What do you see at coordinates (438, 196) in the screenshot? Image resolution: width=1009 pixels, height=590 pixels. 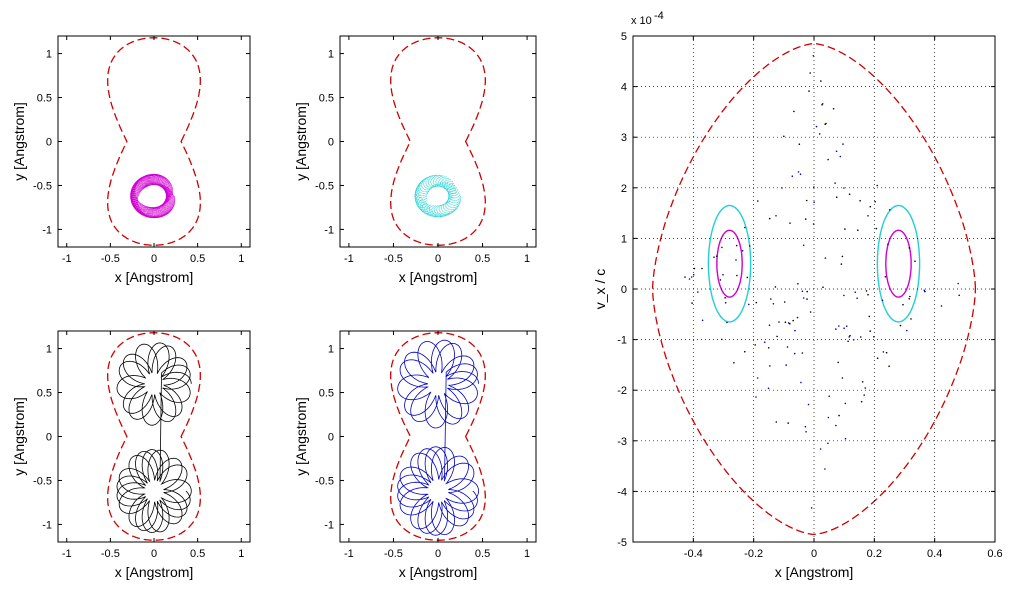 I see `trajectory-line` at bounding box center [438, 196].